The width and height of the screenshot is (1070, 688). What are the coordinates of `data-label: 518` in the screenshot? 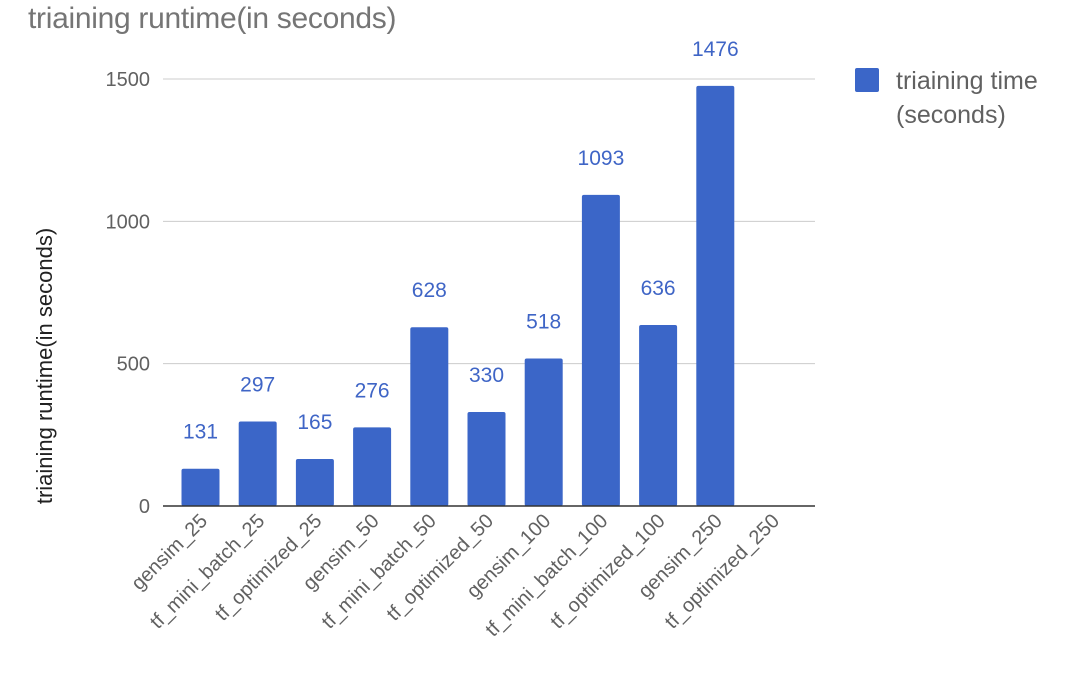 It's located at (543, 322).